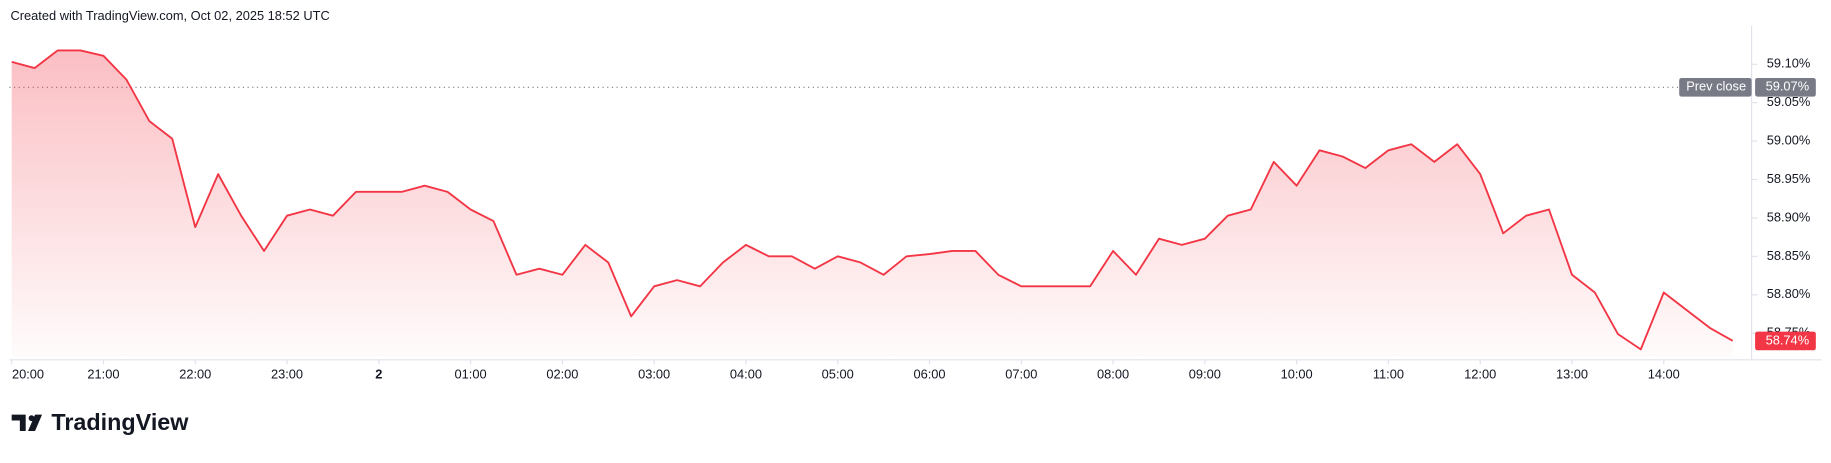 This screenshot has width=1831, height=463. What do you see at coordinates (1789, 178) in the screenshot?
I see `y-tick-label: 58.95%` at bounding box center [1789, 178].